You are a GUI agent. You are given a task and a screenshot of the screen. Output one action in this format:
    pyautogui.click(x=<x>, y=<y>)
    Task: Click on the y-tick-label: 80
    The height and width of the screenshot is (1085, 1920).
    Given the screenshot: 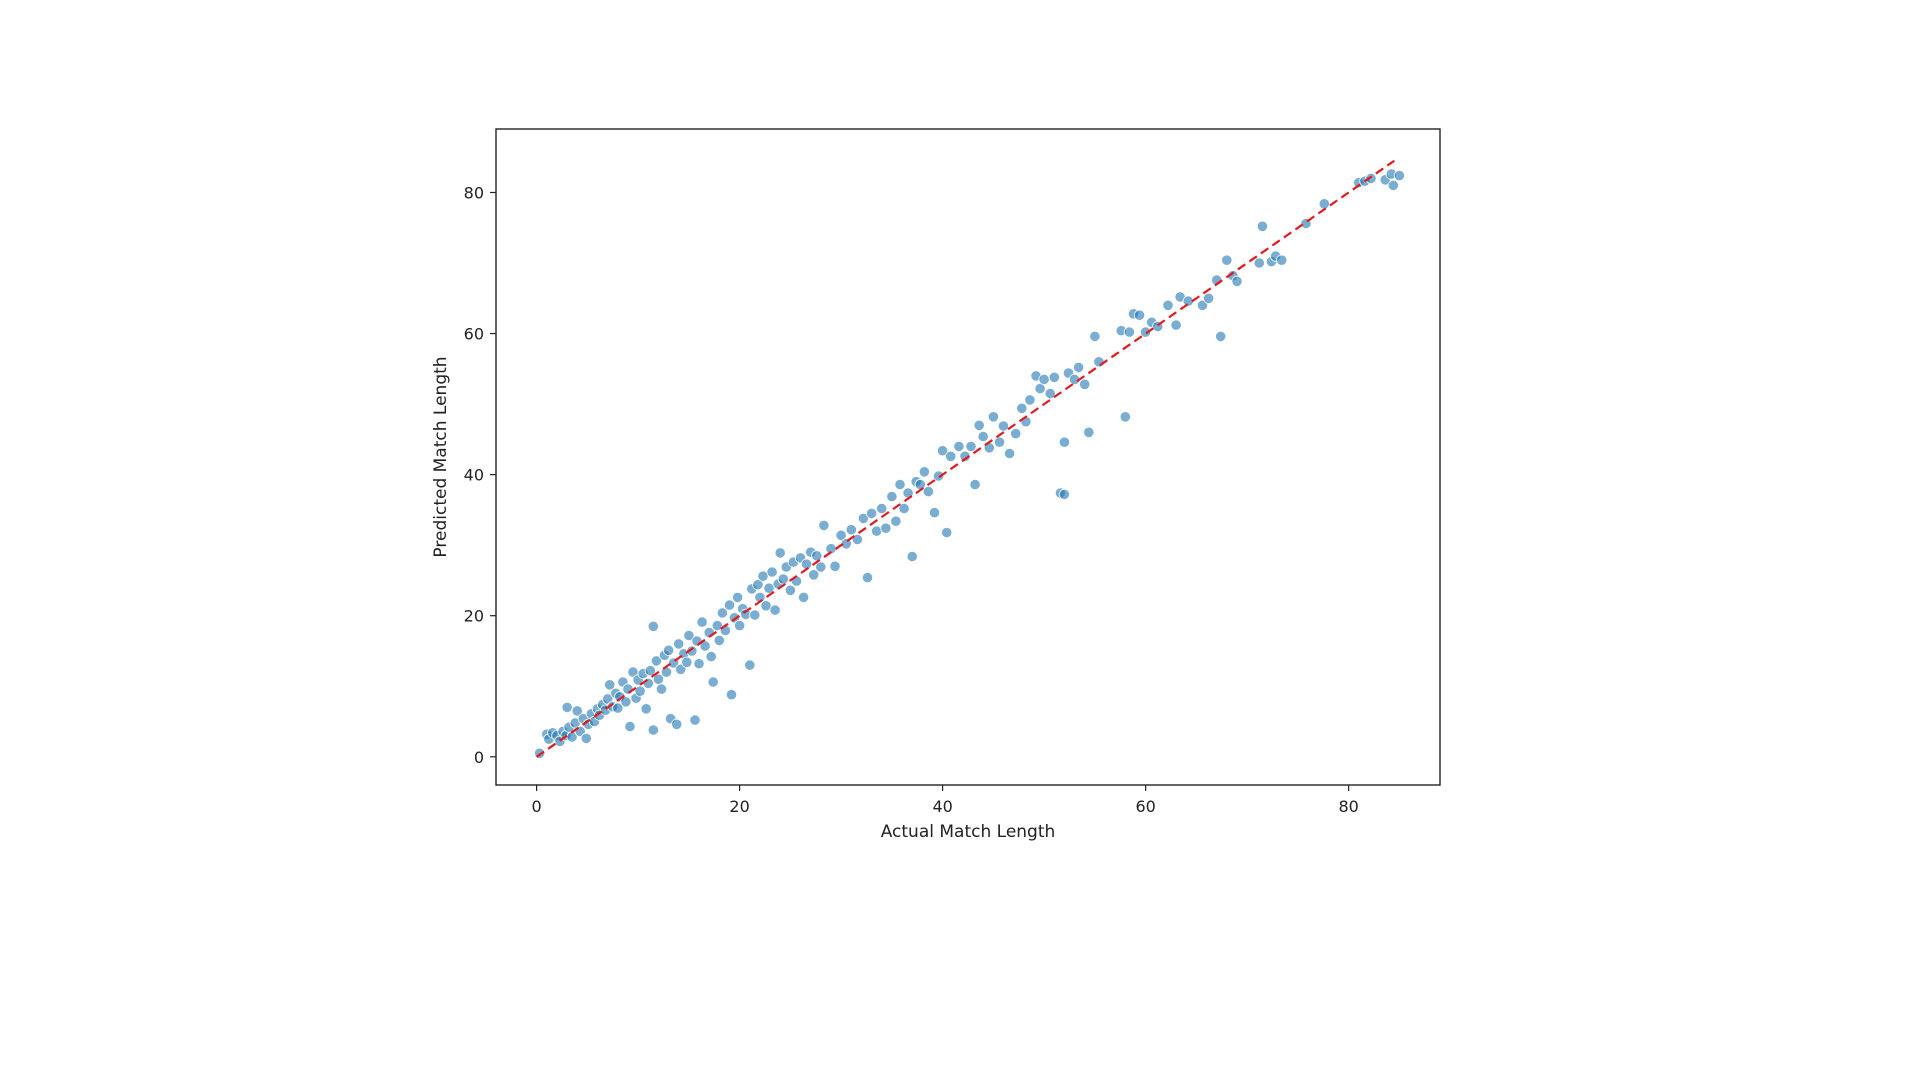 What is the action you would take?
    pyautogui.click(x=474, y=192)
    